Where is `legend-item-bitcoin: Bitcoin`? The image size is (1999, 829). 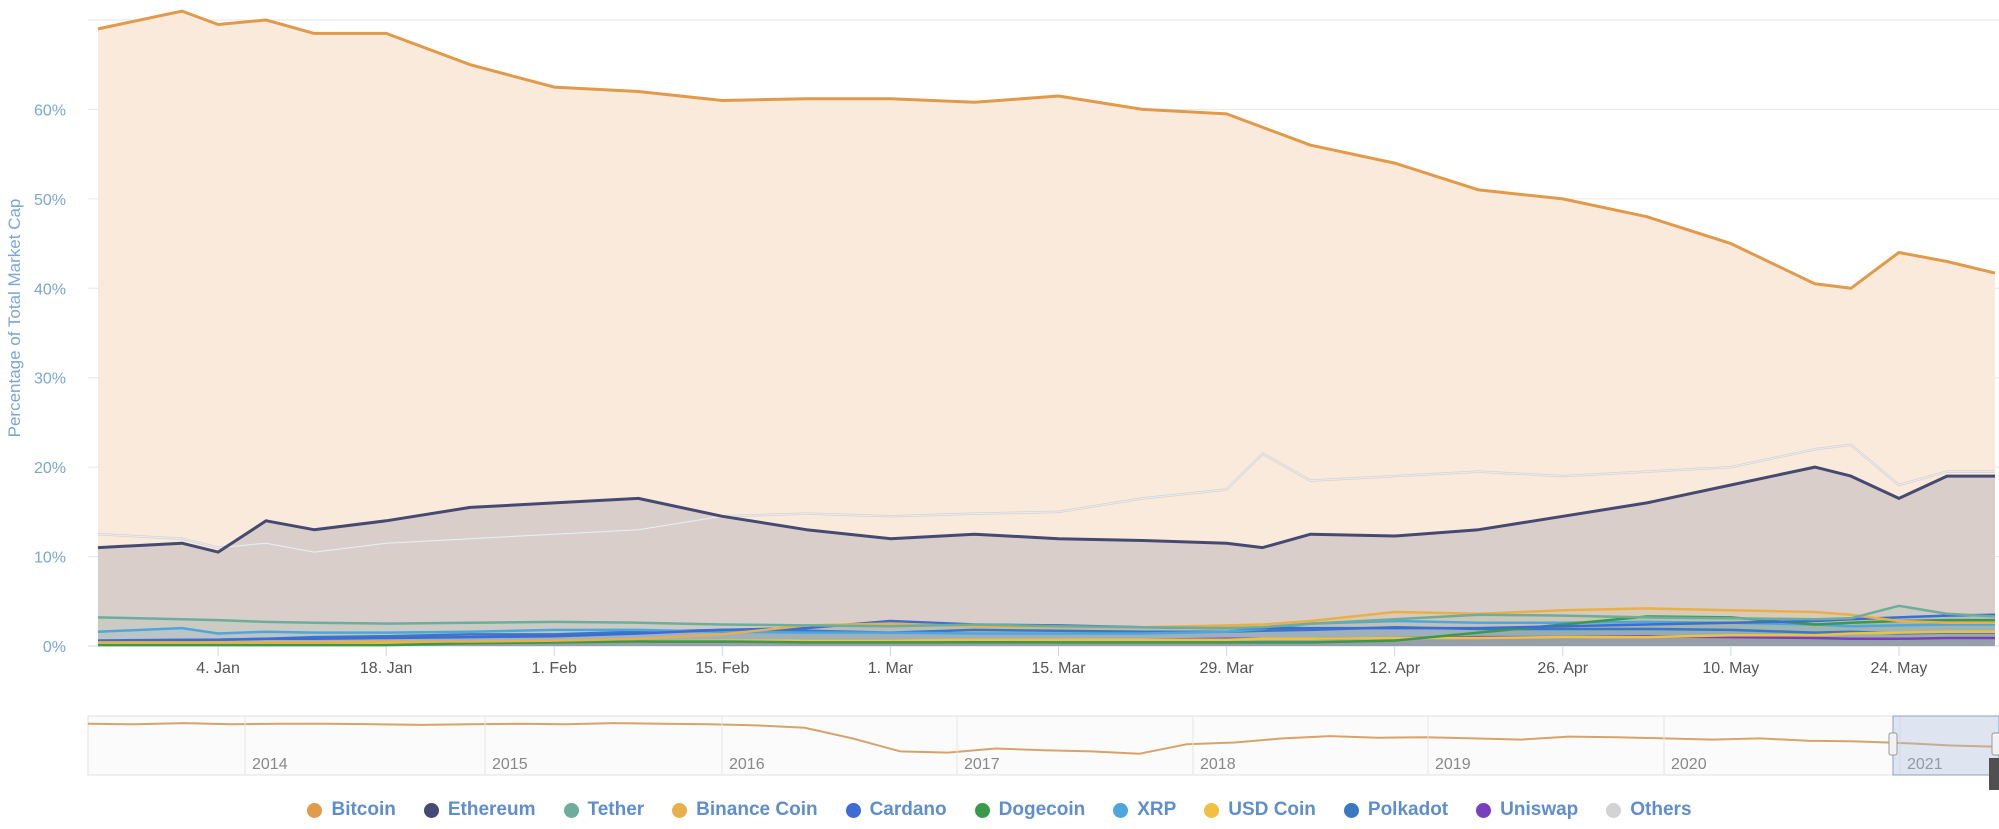 legend-item-bitcoin: Bitcoin is located at coordinates (351, 810).